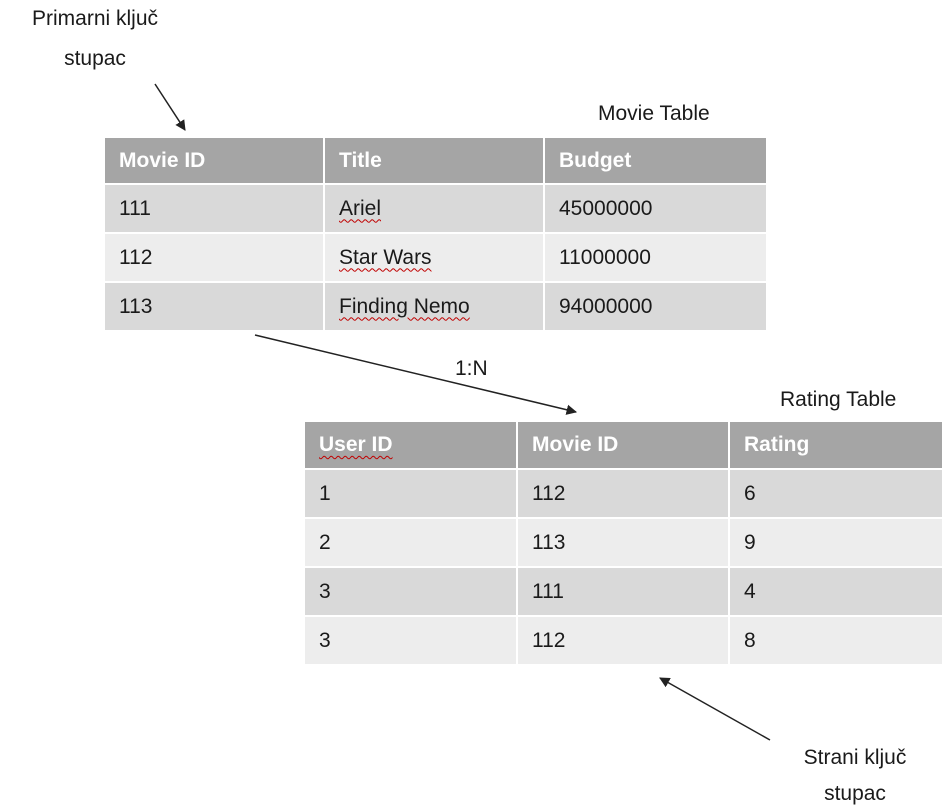  I want to click on table-cell: Title, so click(435, 161).